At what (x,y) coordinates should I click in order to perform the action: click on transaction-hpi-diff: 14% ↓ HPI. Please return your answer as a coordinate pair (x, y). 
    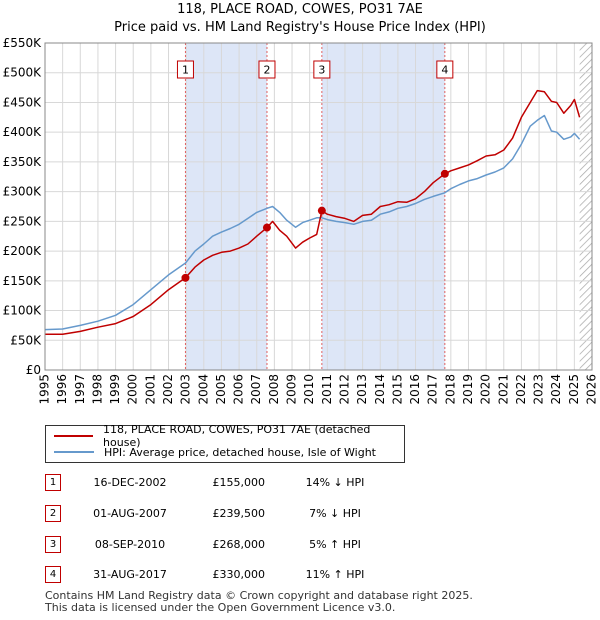
    Looking at the image, I should click on (335, 482).